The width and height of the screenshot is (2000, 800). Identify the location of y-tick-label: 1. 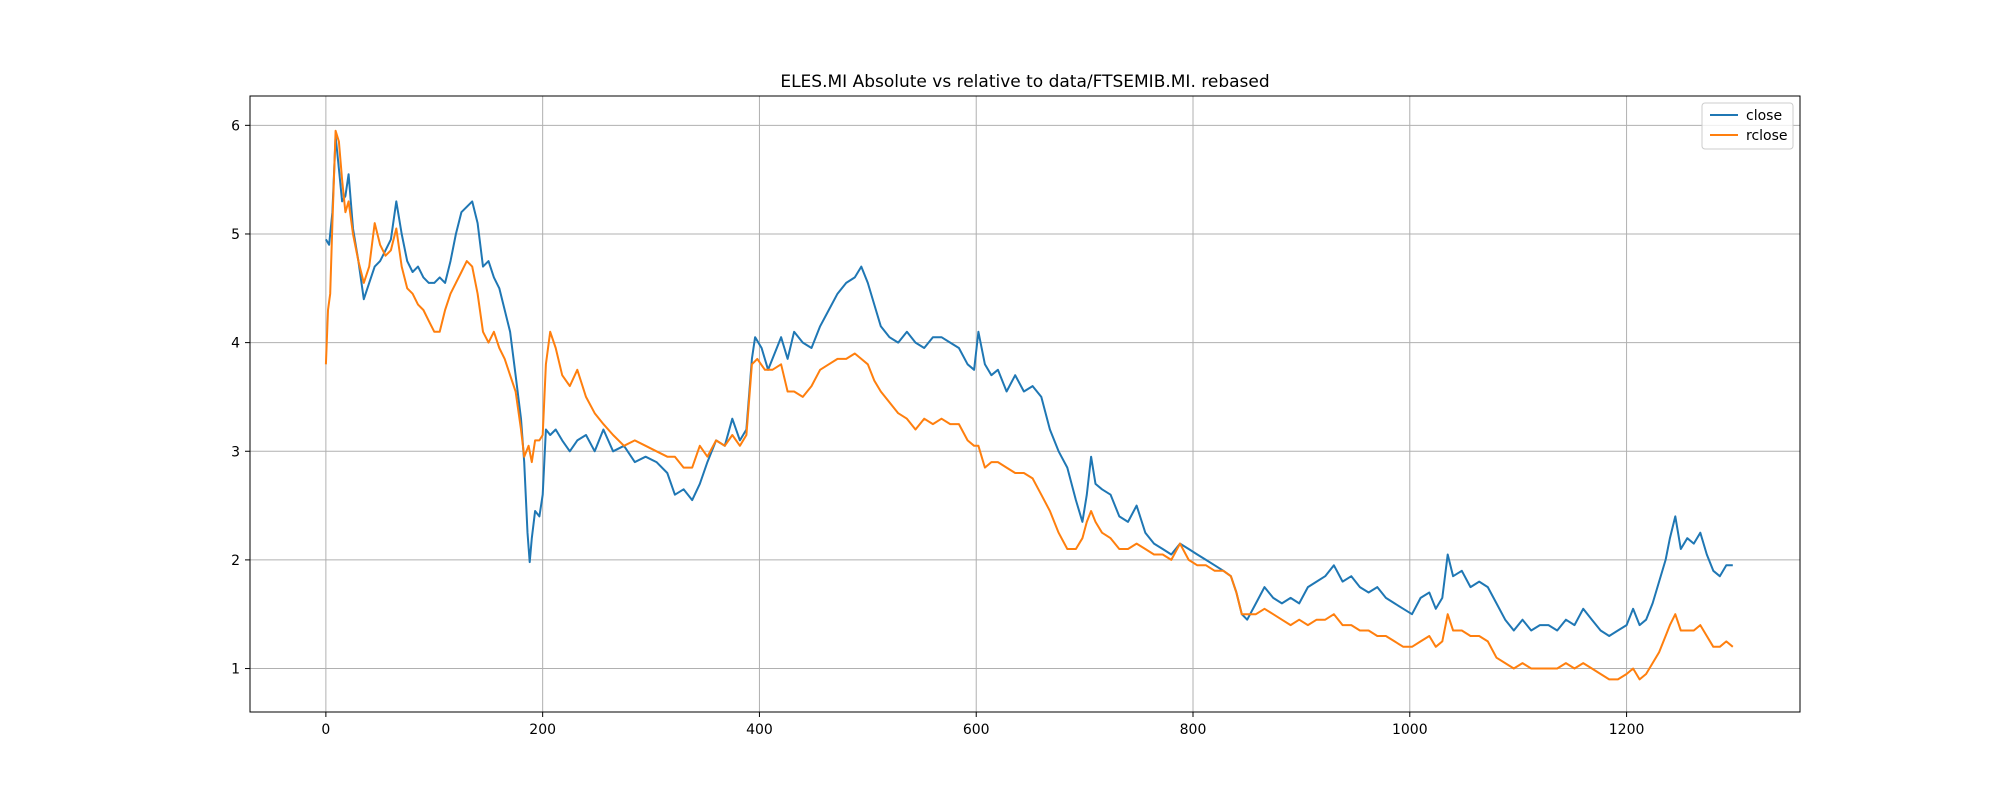
(235, 670).